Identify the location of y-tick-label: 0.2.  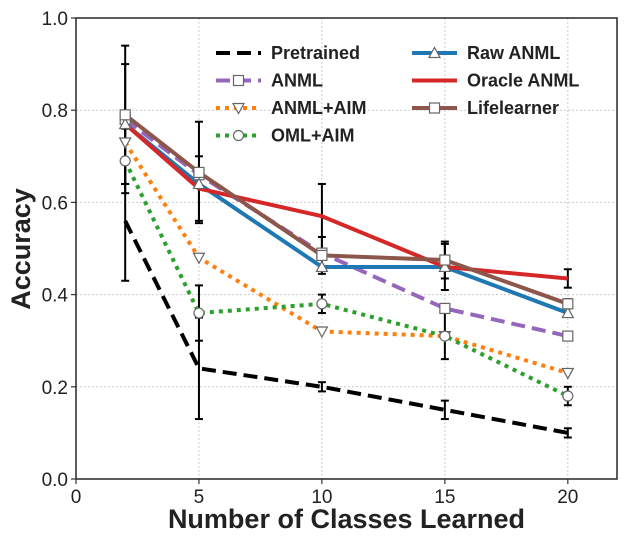
(55, 388).